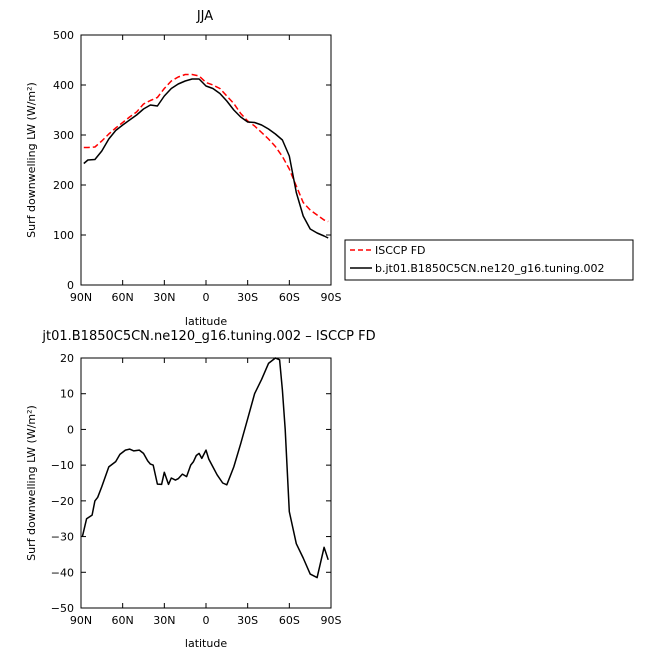 The height and width of the screenshot is (656, 657). What do you see at coordinates (62, 537) in the screenshot?
I see `y-tick-label: −30` at bounding box center [62, 537].